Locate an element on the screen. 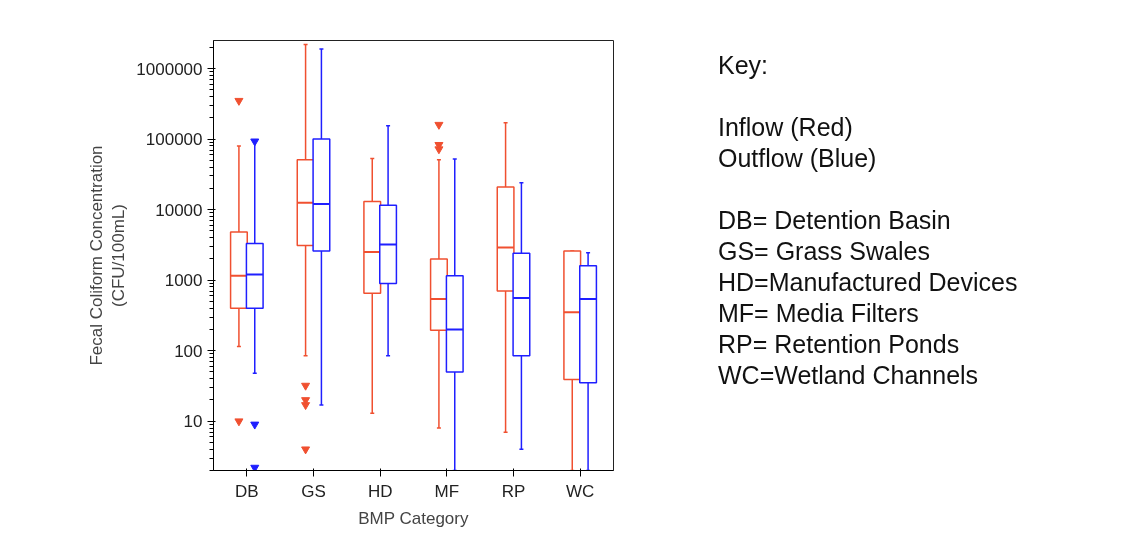  text: Key: is located at coordinates (744, 65).